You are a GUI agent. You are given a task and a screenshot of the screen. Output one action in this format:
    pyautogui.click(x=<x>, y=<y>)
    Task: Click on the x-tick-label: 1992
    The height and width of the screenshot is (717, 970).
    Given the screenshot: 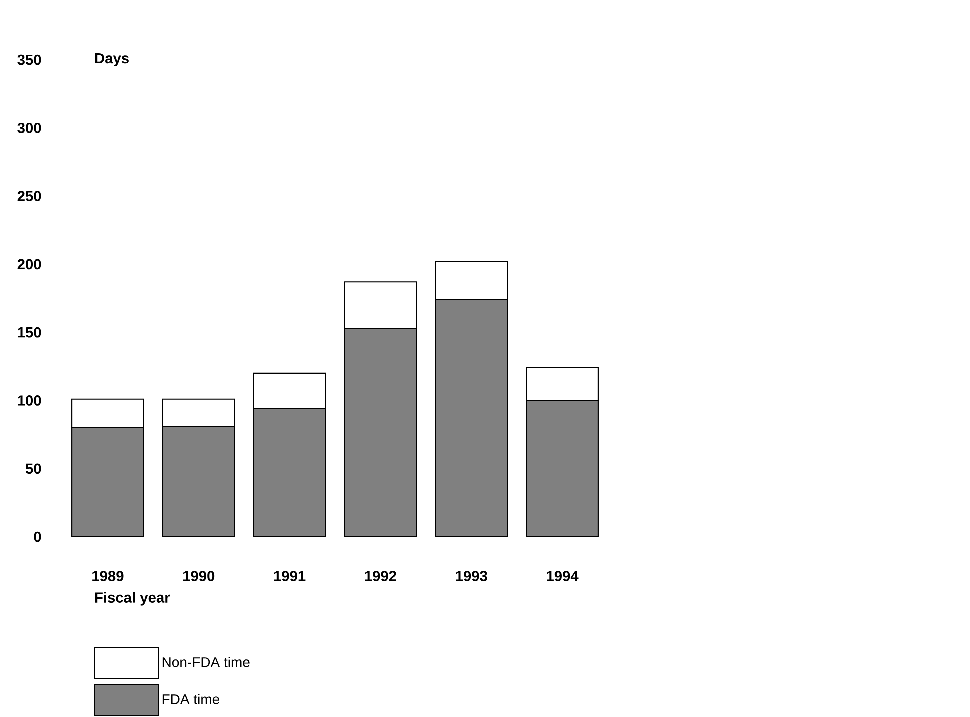 What is the action you would take?
    pyautogui.click(x=380, y=576)
    